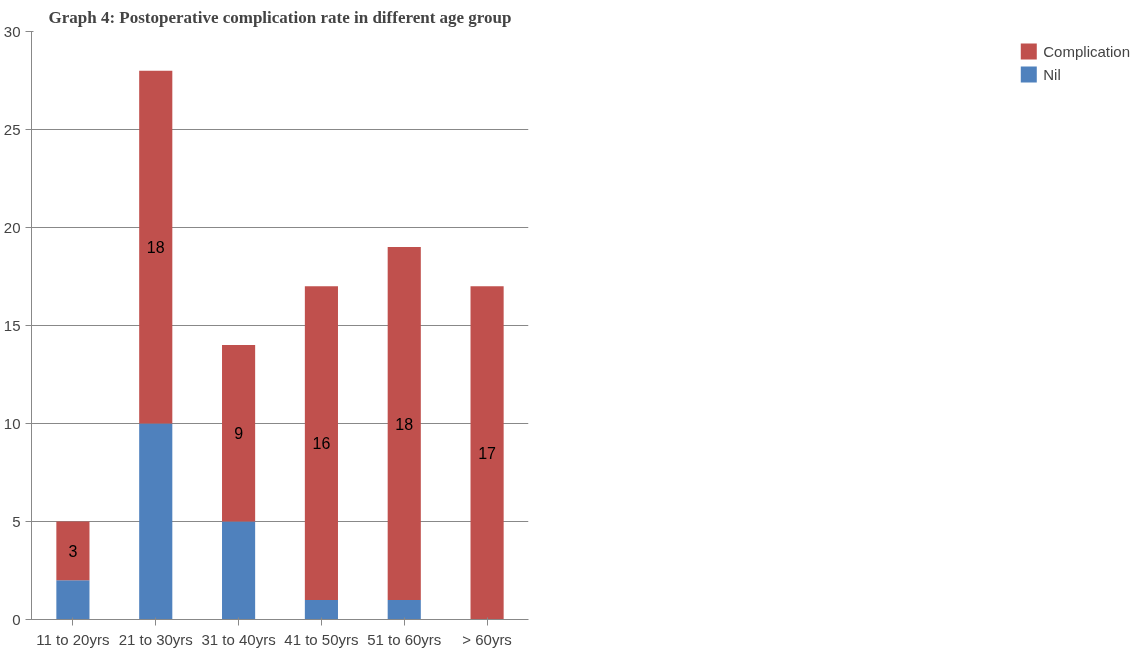  I want to click on y-tick-label: 20, so click(12, 227).